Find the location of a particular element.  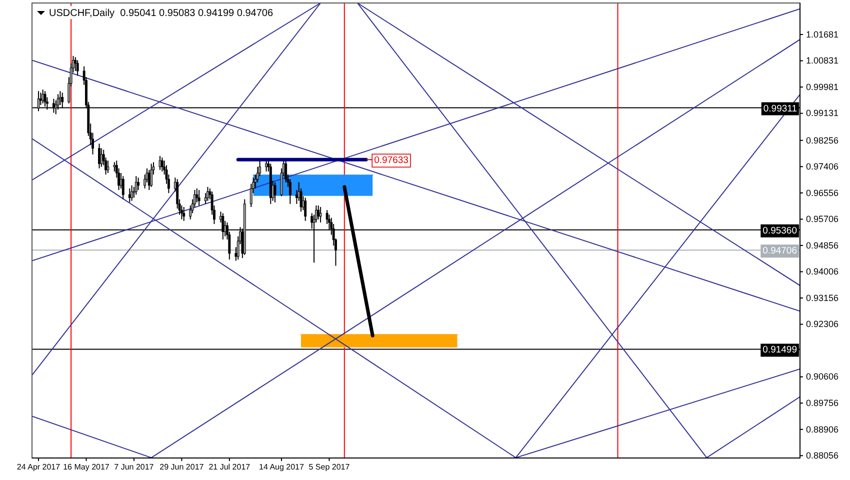

ref-line-label: 0.99311 is located at coordinates (780, 108).